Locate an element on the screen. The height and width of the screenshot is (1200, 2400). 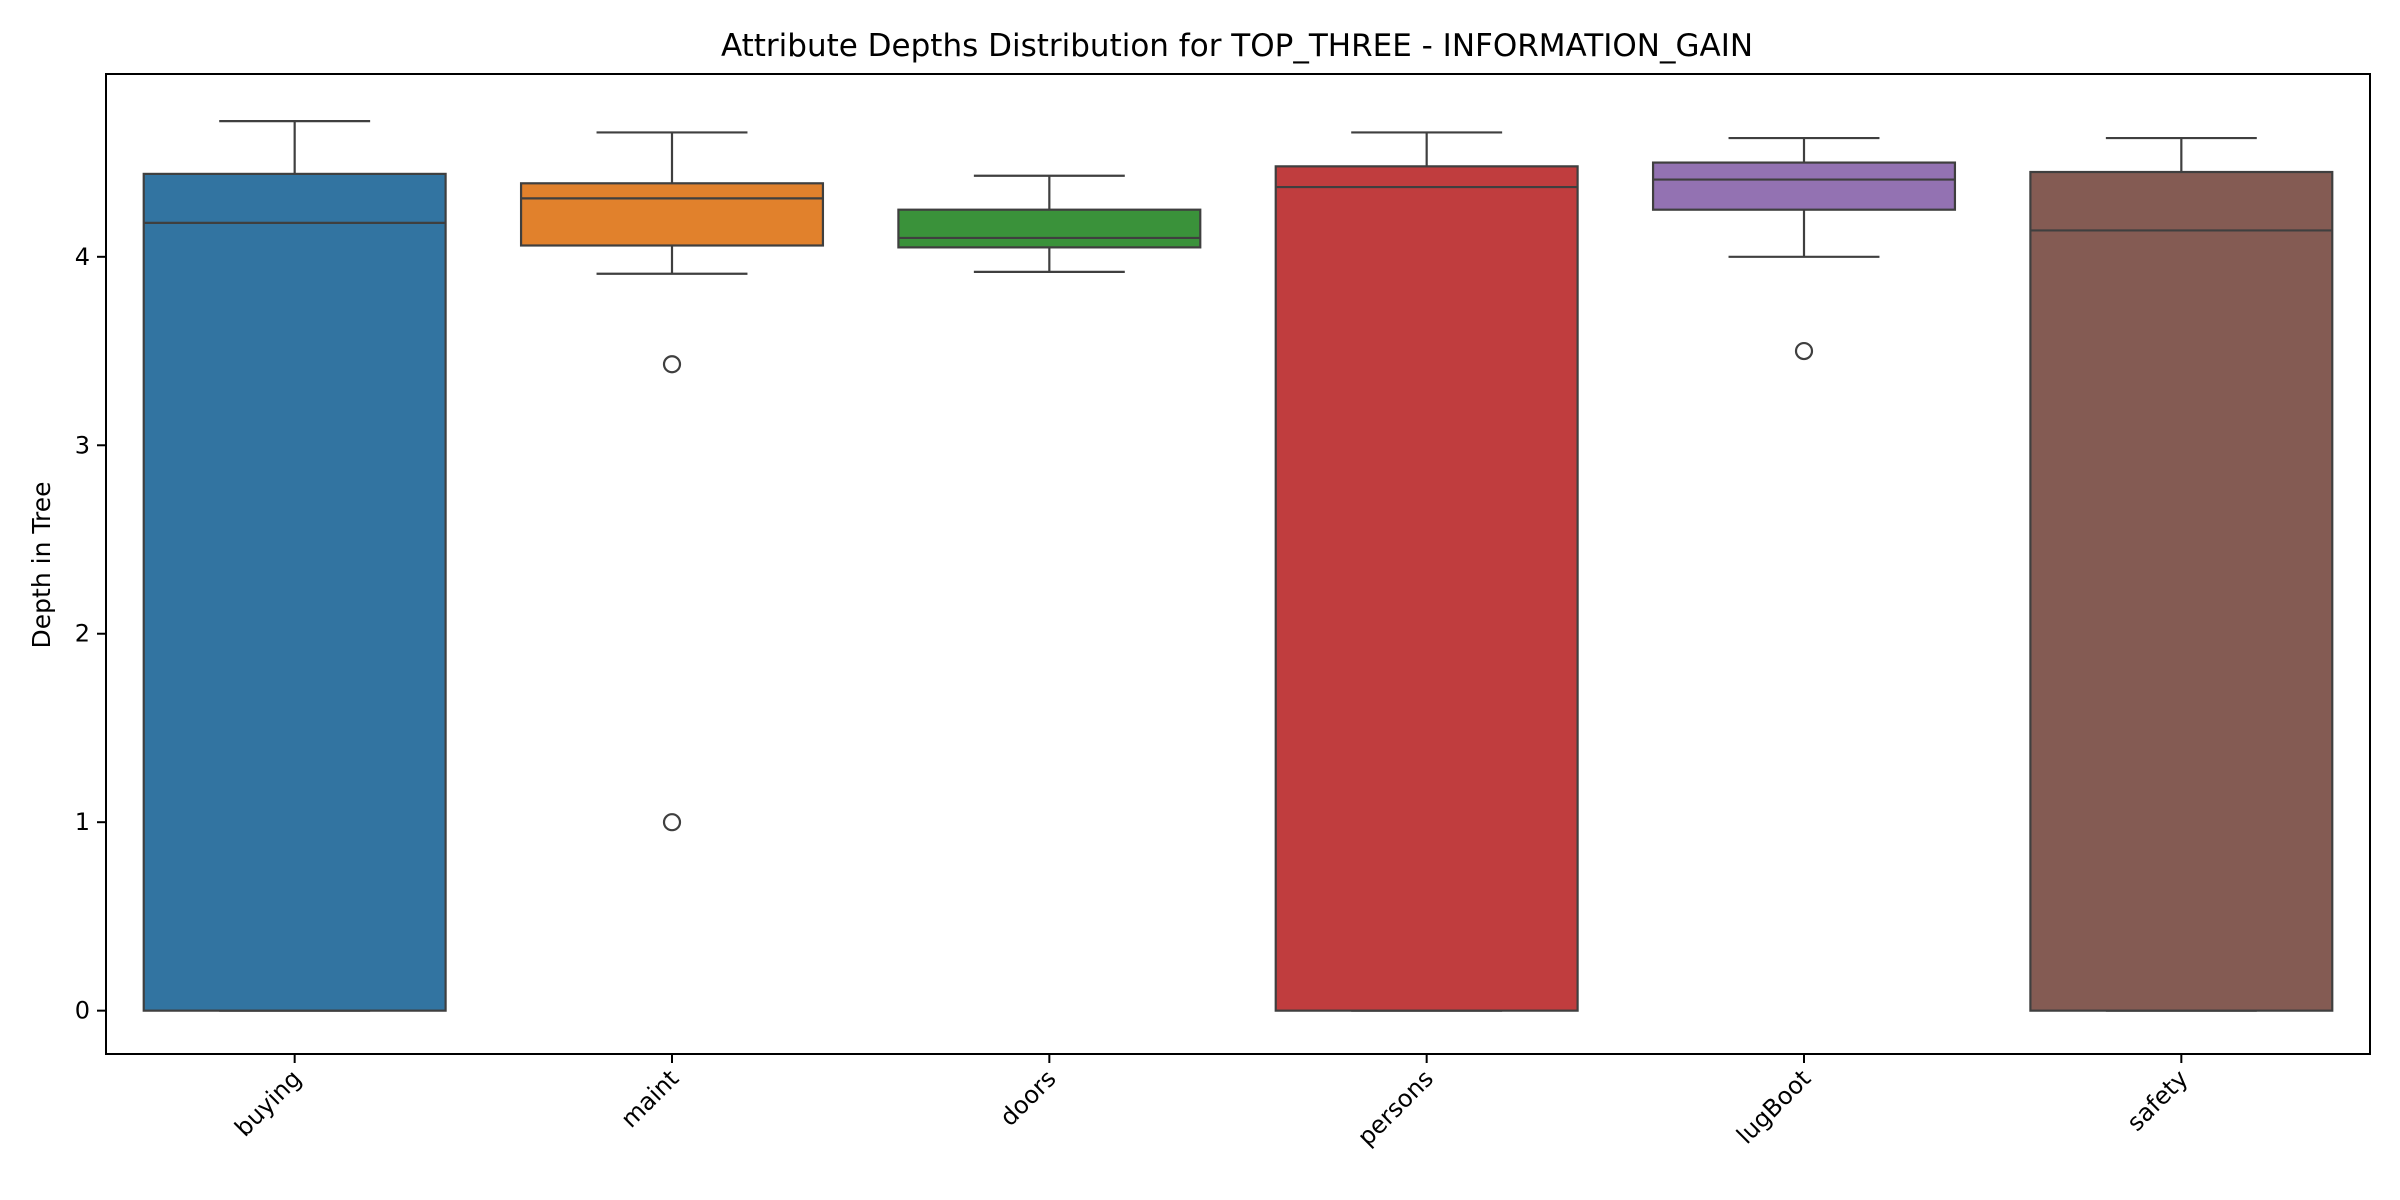
y-tick-label-3: 3 is located at coordinates (82, 445).